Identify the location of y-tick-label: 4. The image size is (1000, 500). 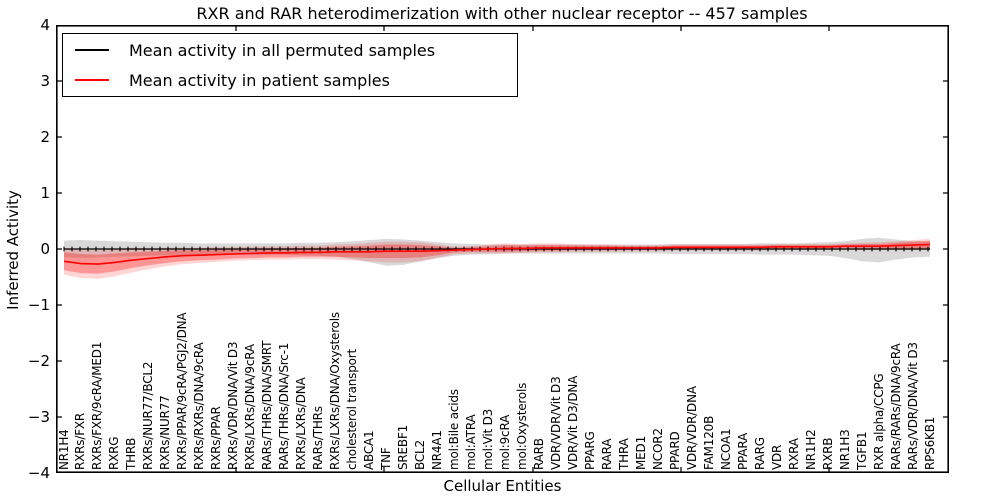
(45, 25).